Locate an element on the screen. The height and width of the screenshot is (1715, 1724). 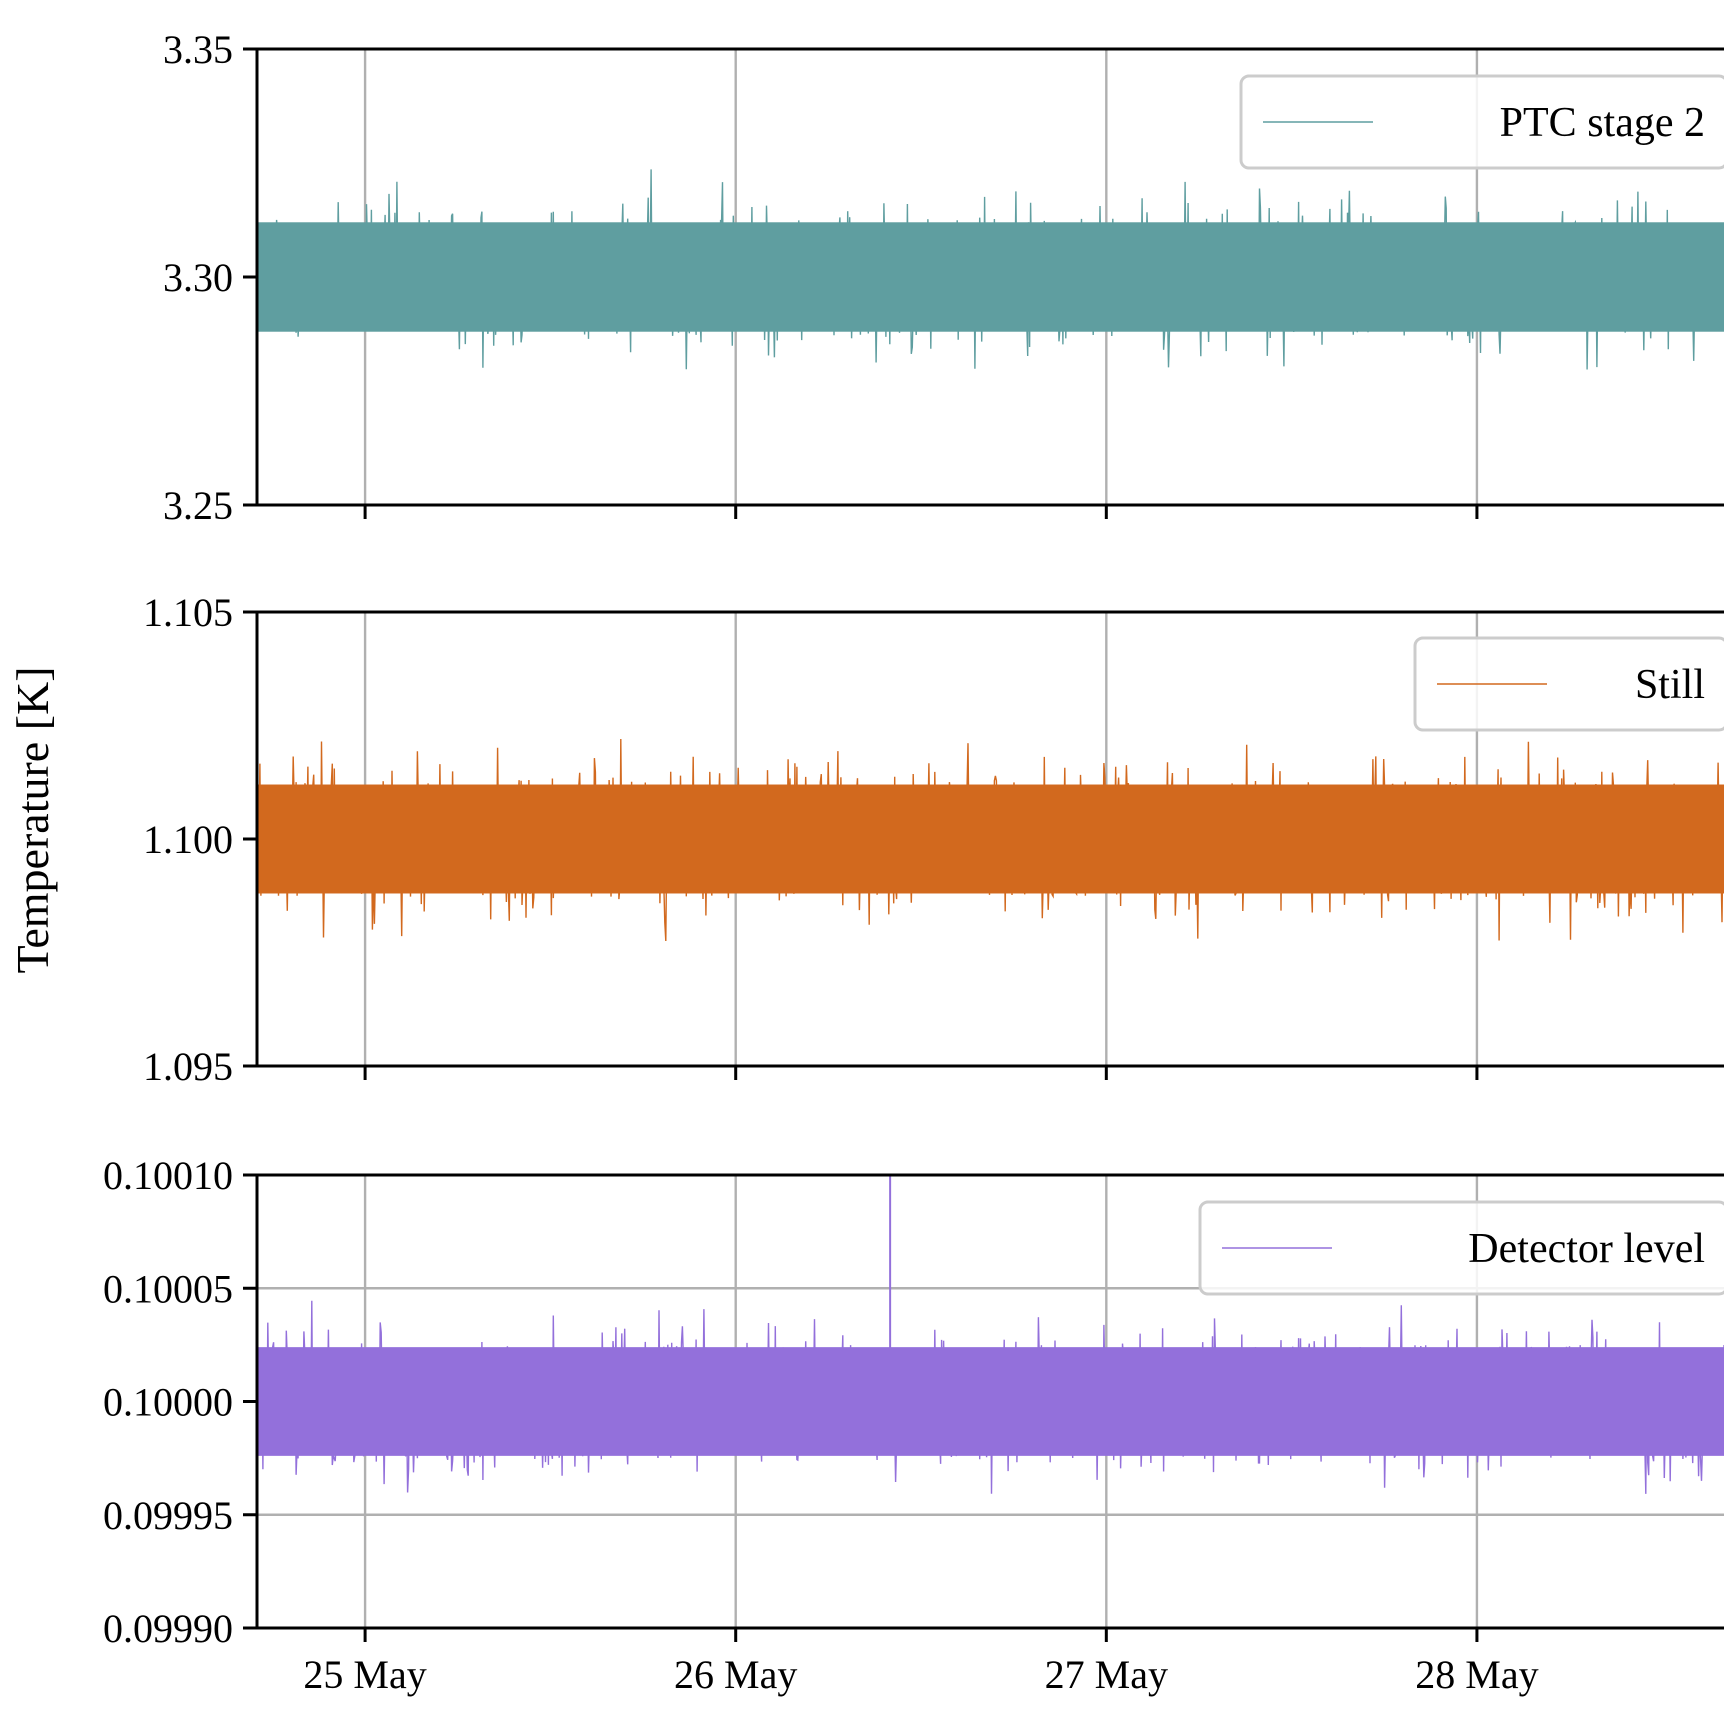
legend-label: Detector level is located at coordinates (1586, 1249).